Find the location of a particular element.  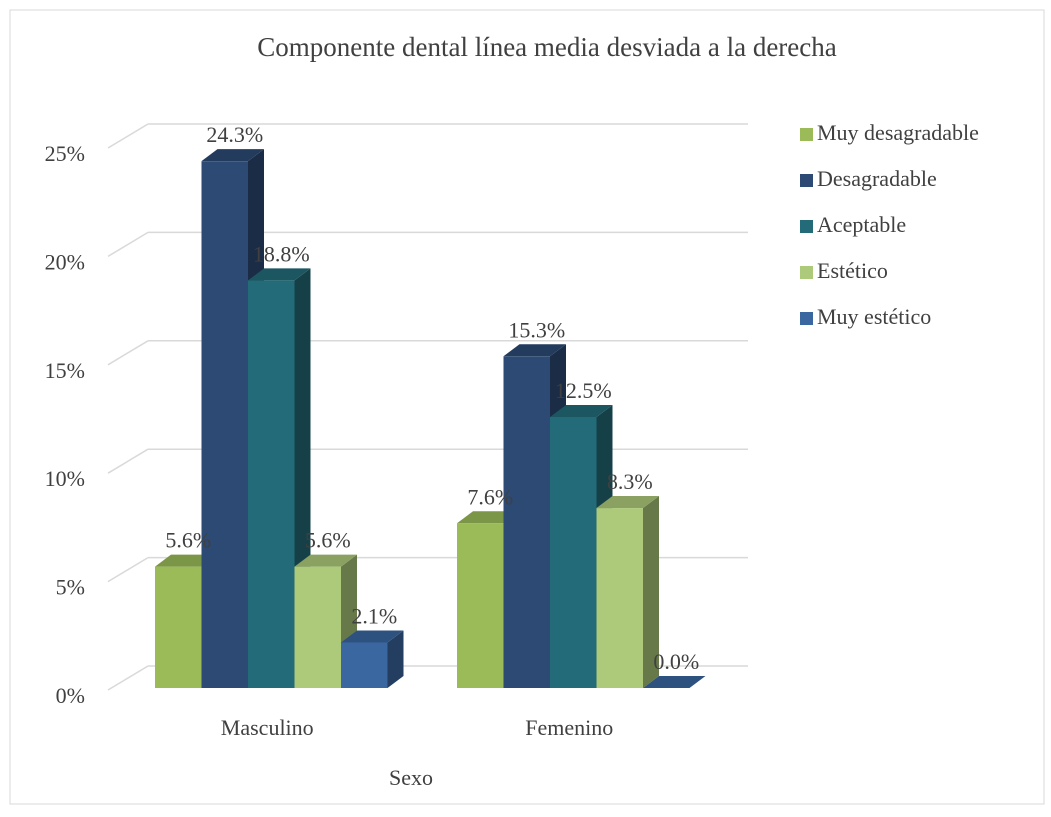

y-tick-label: 20% is located at coordinates (65, 261).